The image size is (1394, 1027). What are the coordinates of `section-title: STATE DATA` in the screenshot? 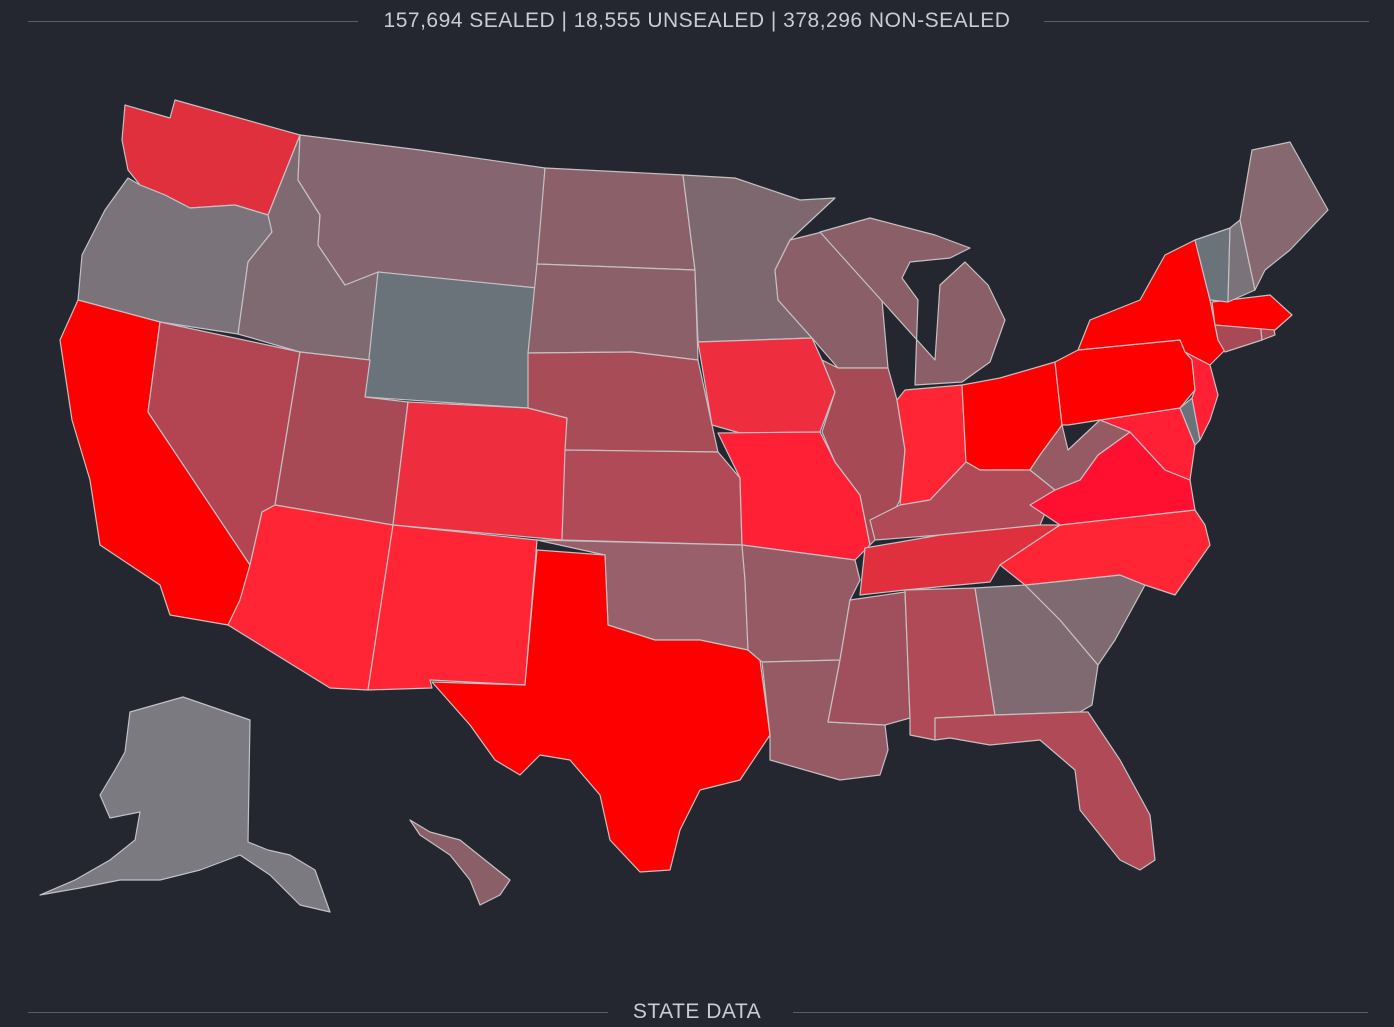 It's located at (697, 1011).